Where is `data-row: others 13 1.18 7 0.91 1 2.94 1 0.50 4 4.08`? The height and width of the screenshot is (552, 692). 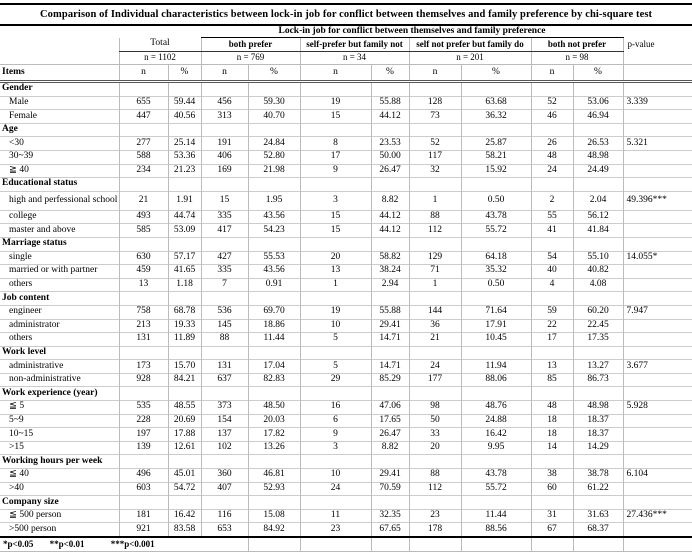 data-row: others 13 1.18 7 0.91 1 2.94 1 0.50 4 4.08 is located at coordinates (346, 284).